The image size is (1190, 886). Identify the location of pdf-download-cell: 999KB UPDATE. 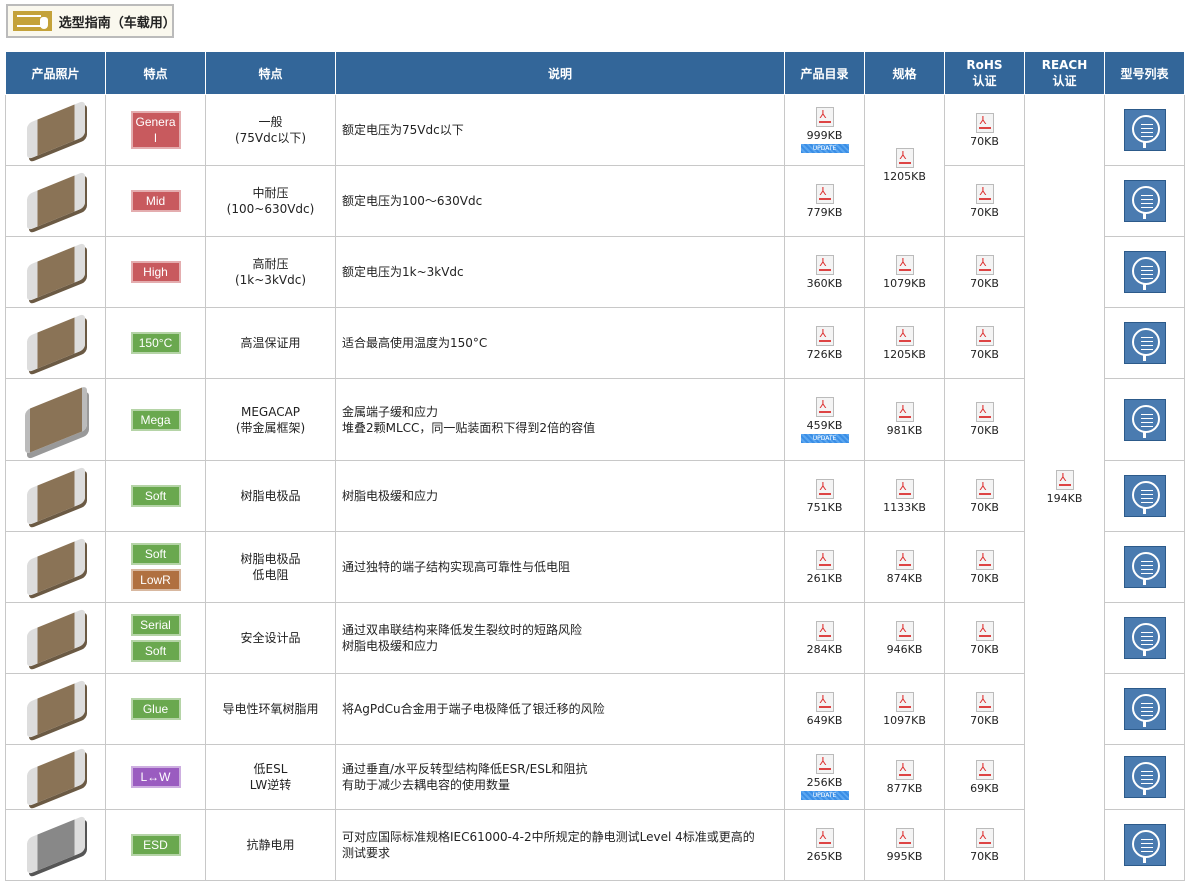
(824, 130).